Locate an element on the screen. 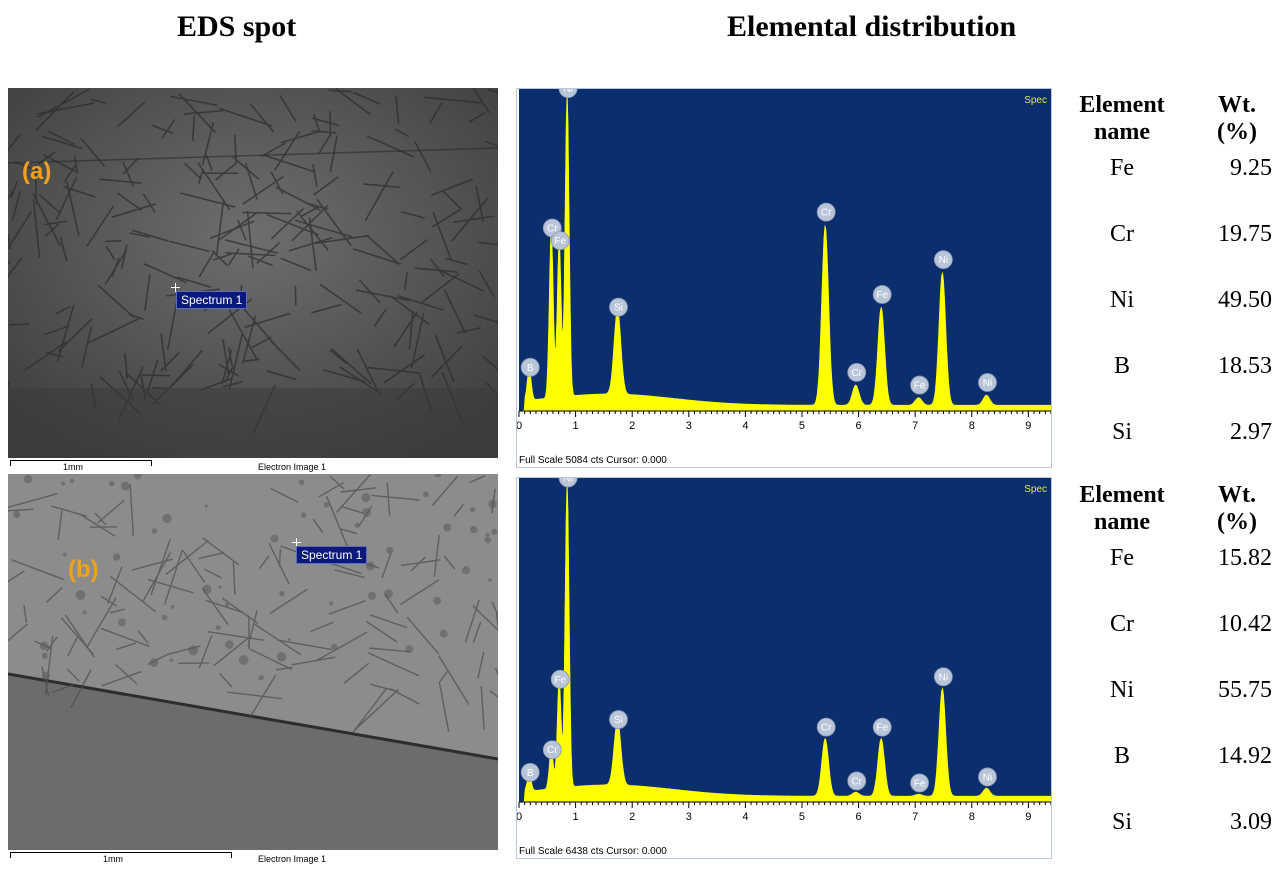  spectrum-tag-a: Spectrum 1 is located at coordinates (211, 300).